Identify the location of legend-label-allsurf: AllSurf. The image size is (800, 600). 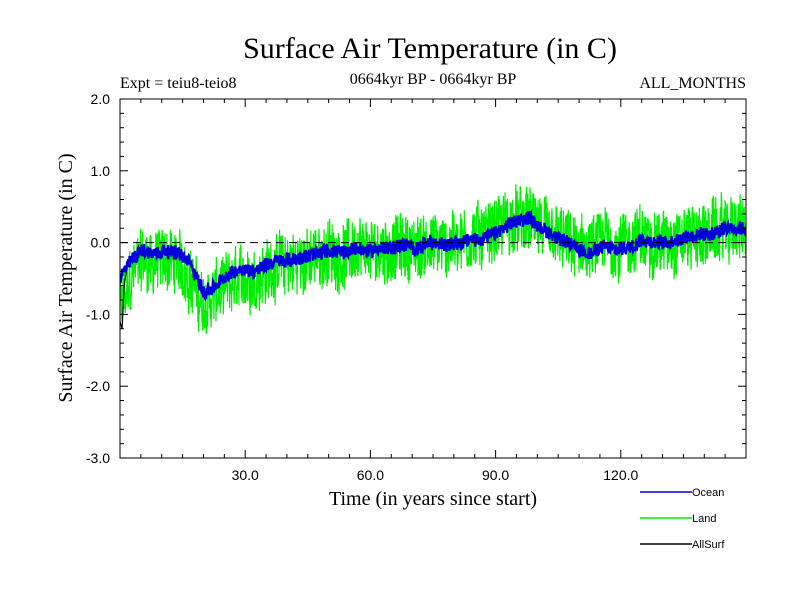
(708, 545).